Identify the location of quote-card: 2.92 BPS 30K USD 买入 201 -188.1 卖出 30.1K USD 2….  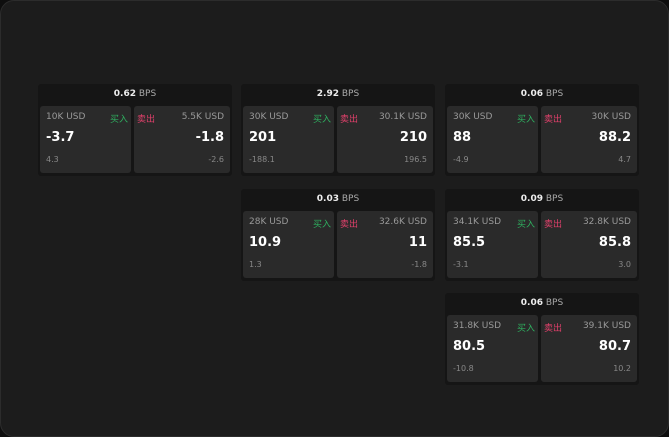
(338, 130).